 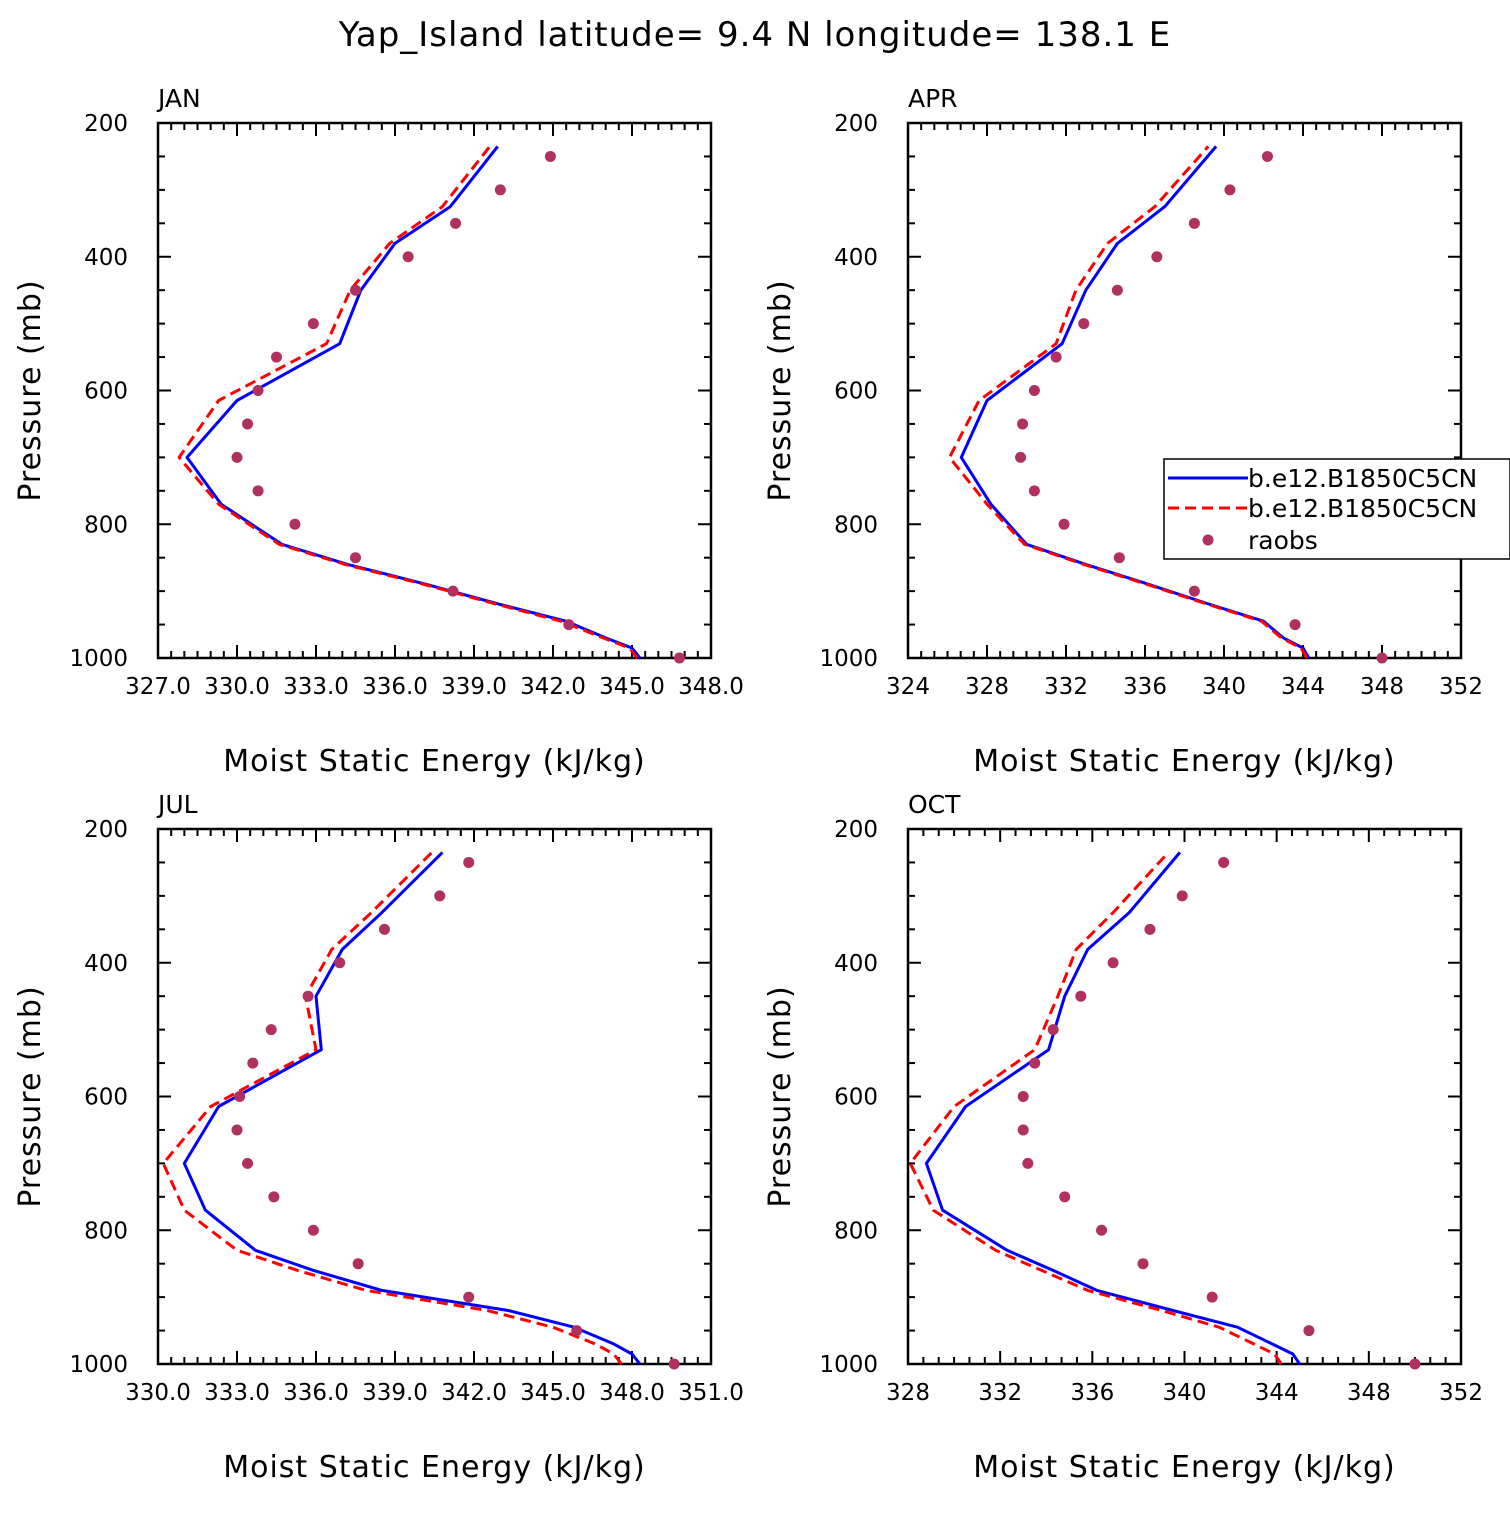 I want to click on legend-label: raobs, so click(x=1283, y=540).